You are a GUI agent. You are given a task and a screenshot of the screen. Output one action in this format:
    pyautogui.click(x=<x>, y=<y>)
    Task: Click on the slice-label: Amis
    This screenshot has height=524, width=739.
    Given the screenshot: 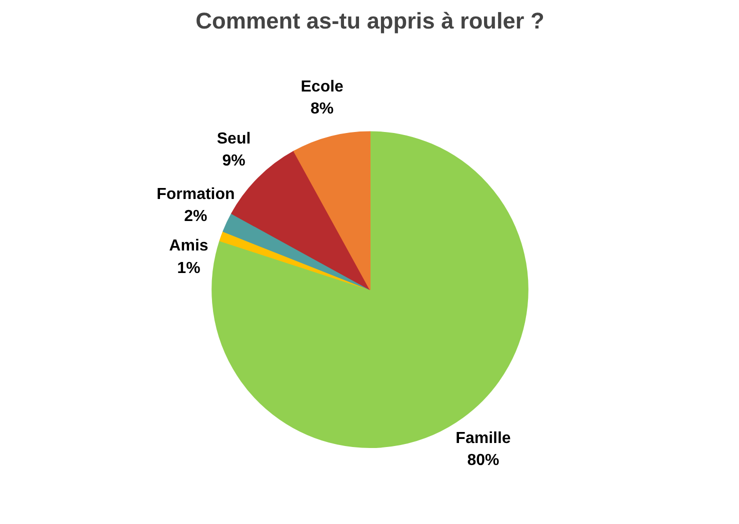 What is the action you would take?
    pyautogui.click(x=188, y=246)
    